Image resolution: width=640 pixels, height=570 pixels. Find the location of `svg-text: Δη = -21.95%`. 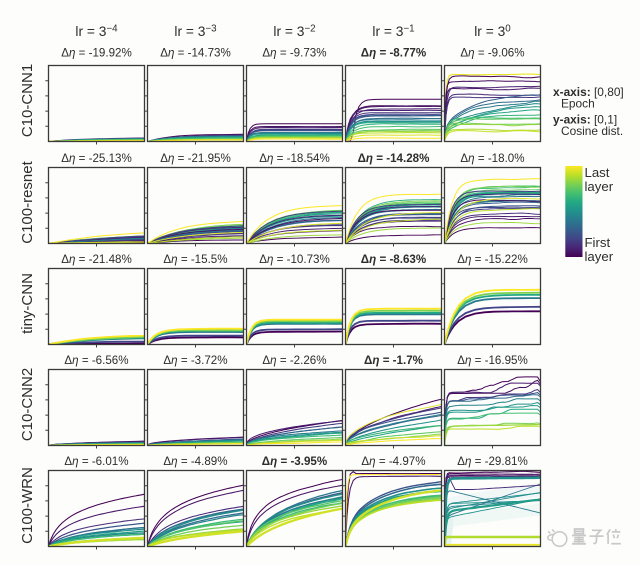

svg-text: Δη = -21.95% is located at coordinates (195, 158).